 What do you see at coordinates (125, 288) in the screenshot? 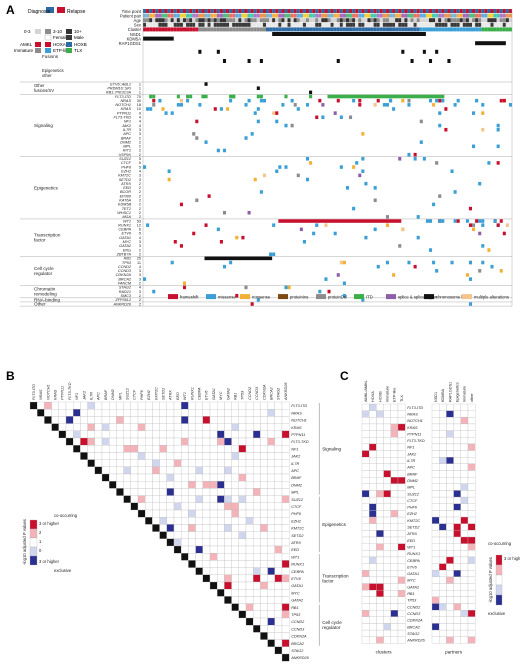
I see `gene-label: STAG2` at bounding box center [125, 288].